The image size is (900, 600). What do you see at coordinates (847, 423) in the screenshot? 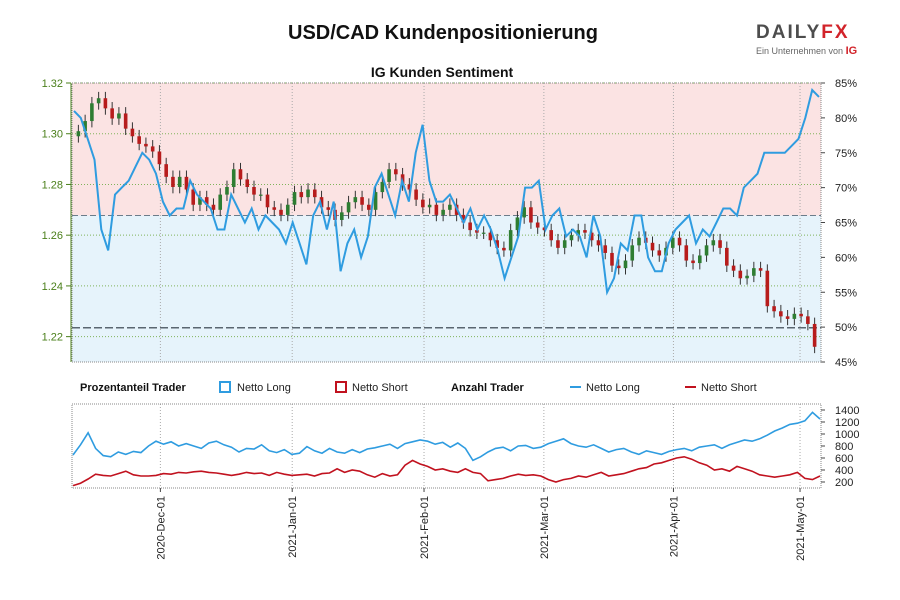
I see `count-tick-label: 1200` at bounding box center [847, 423].